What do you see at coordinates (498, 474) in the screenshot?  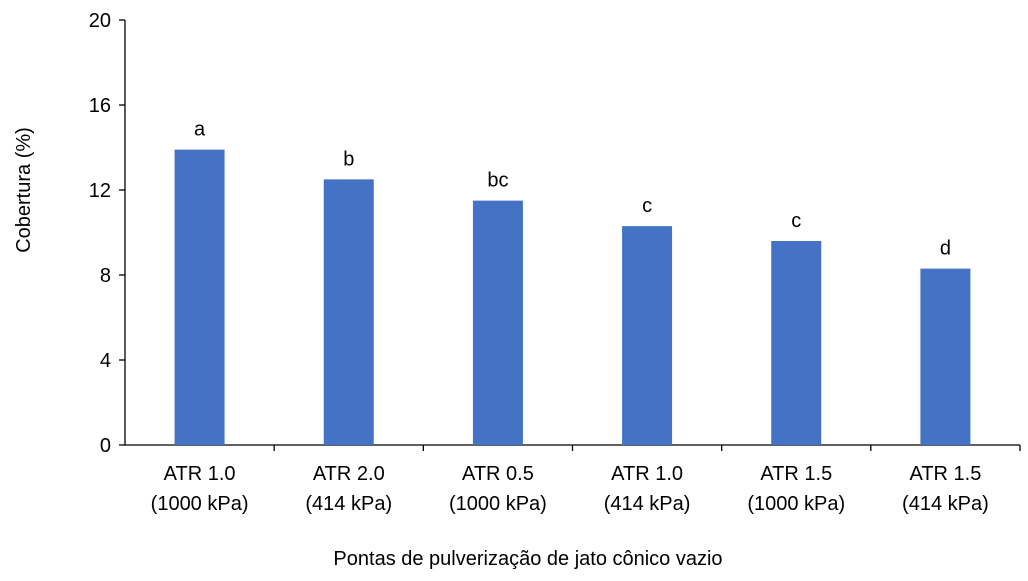 I see `x-tick-label: ATR 0.5` at bounding box center [498, 474].